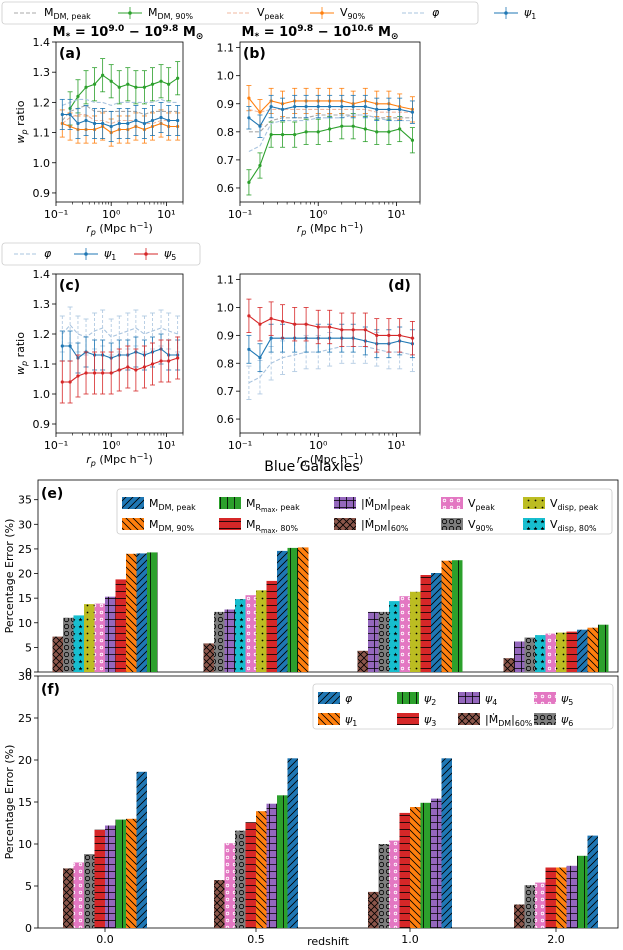 The image size is (623, 950). I want to click on x-axis-label: redshift, so click(328, 941).